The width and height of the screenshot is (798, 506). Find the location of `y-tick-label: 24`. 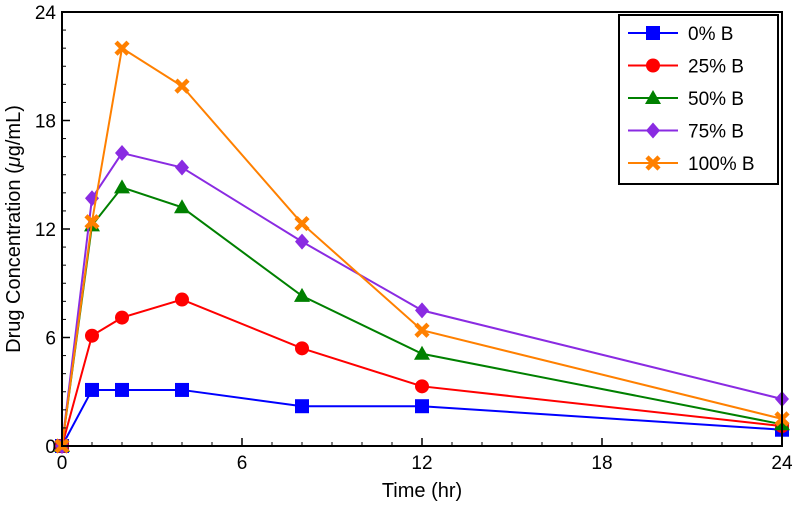

y-tick-label: 24 is located at coordinates (46, 13).